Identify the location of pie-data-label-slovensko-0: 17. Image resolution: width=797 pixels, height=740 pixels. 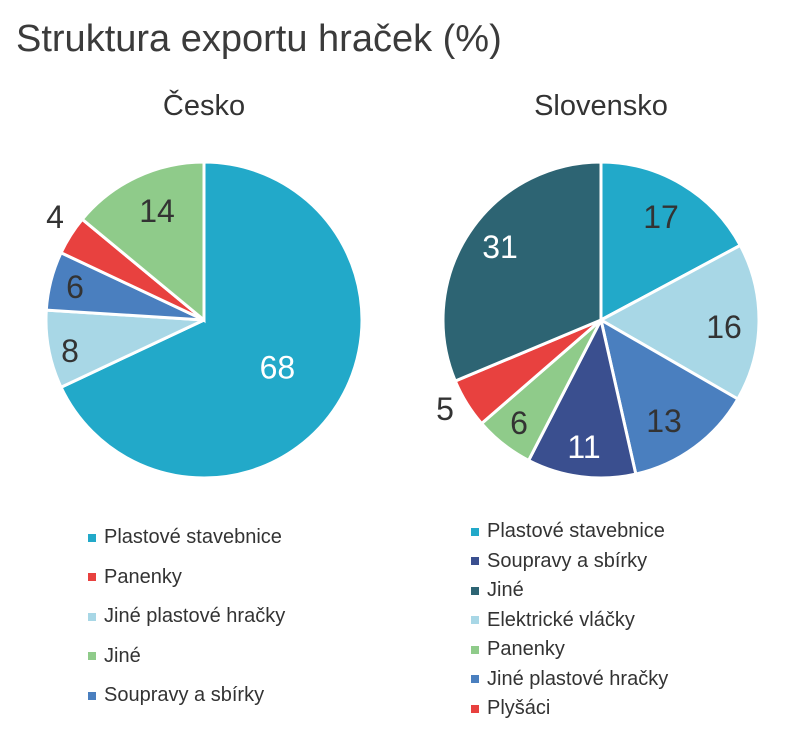
(661, 217).